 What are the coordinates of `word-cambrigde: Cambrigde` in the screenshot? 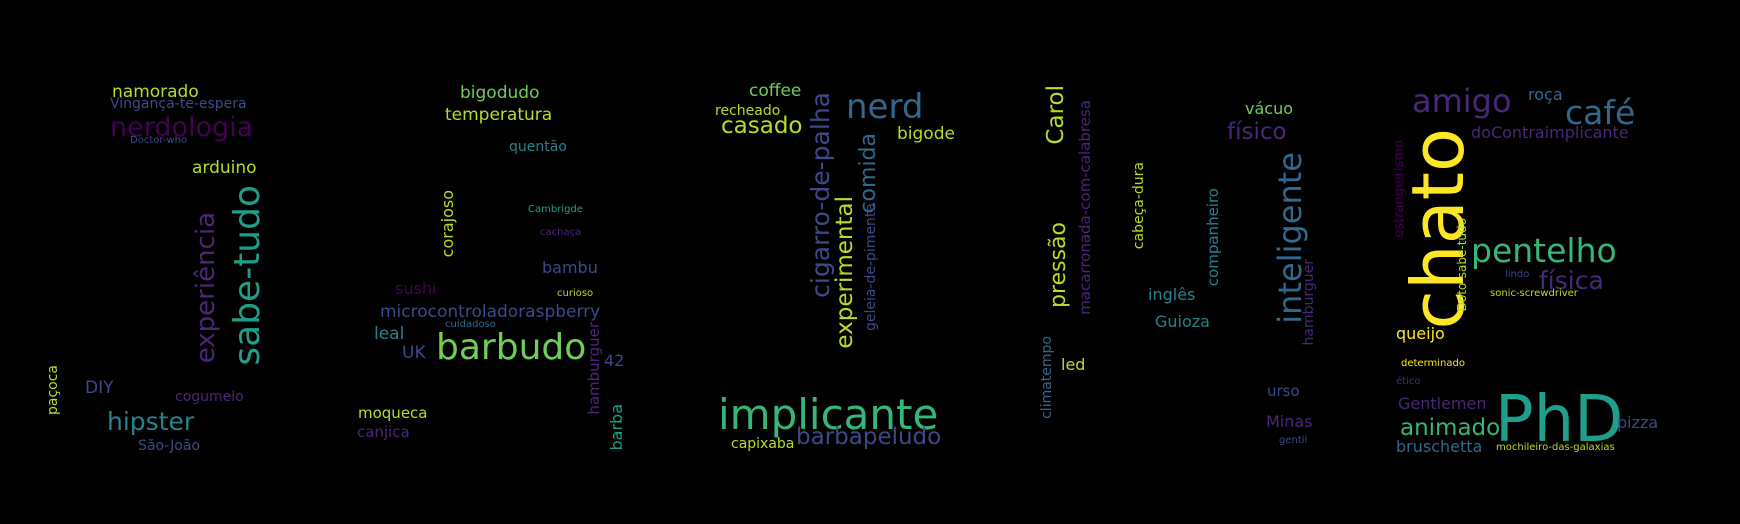 It's located at (555, 209).